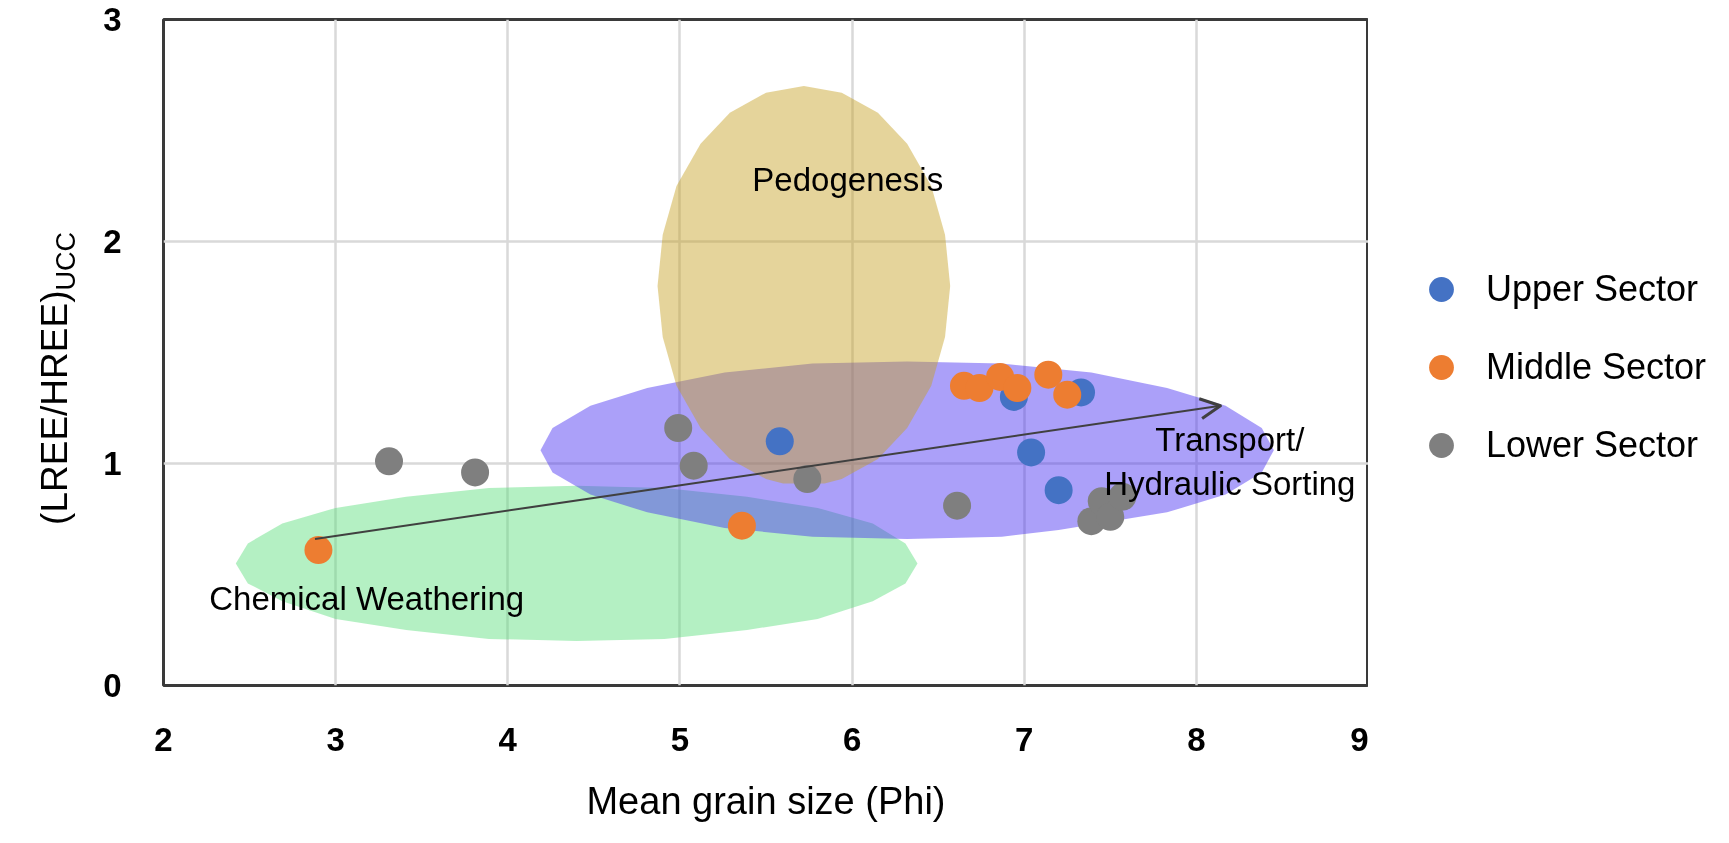 The width and height of the screenshot is (1729, 843). I want to click on x-tick-label: 4, so click(508, 739).